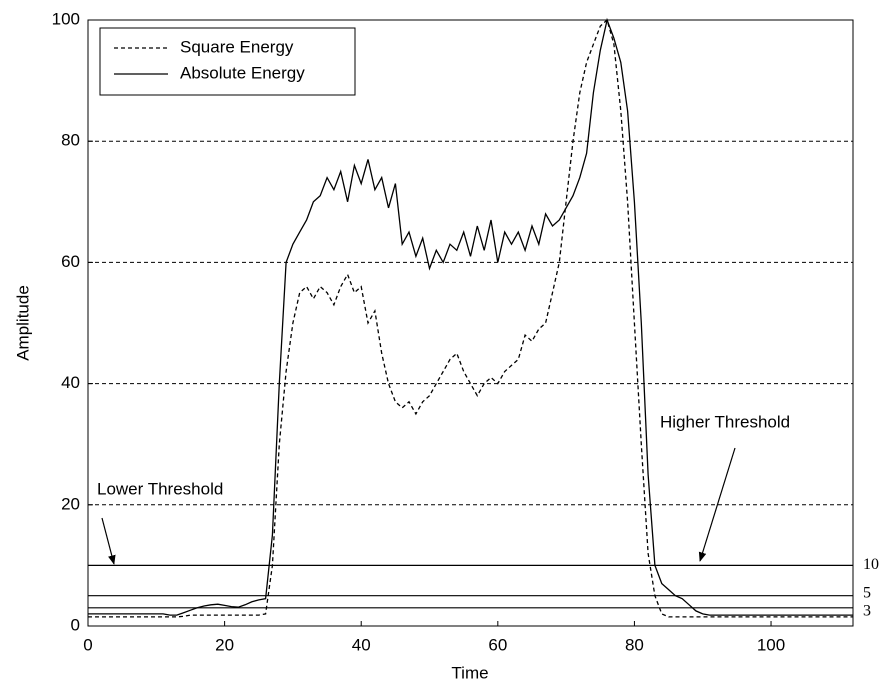  I want to click on x-tick-label: 0, so click(87, 644).